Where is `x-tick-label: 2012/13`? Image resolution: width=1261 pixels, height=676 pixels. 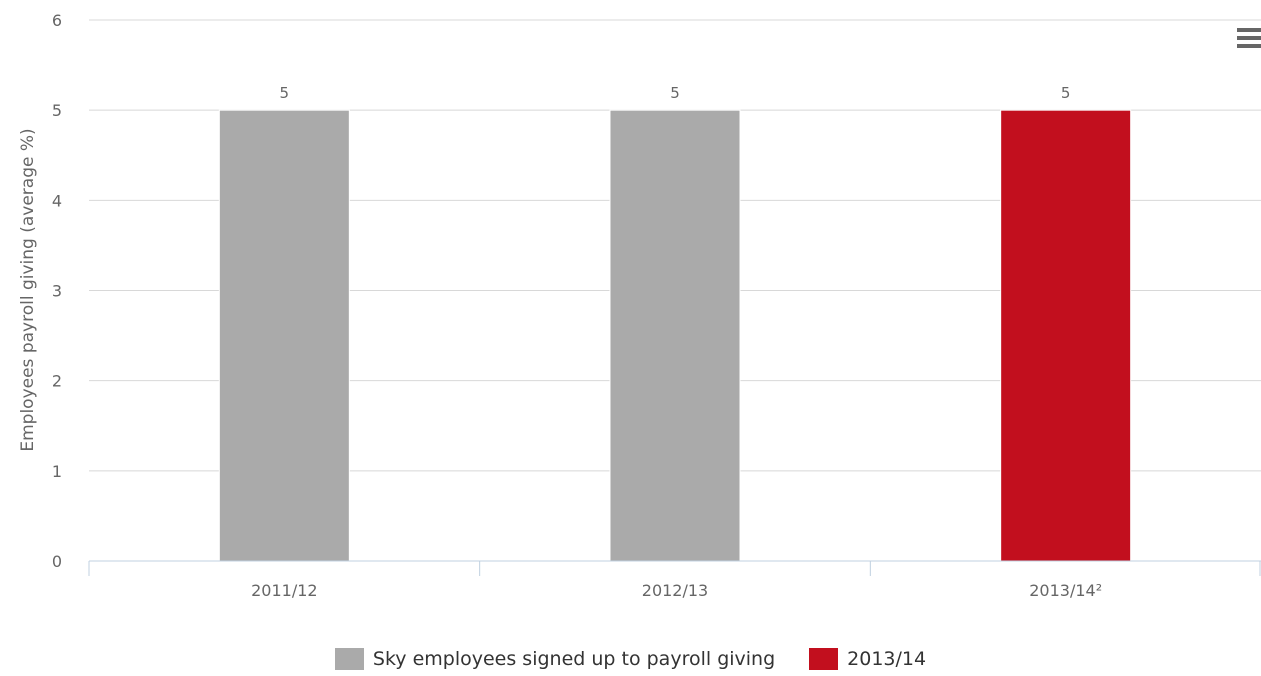 x-tick-label: 2012/13 is located at coordinates (675, 590).